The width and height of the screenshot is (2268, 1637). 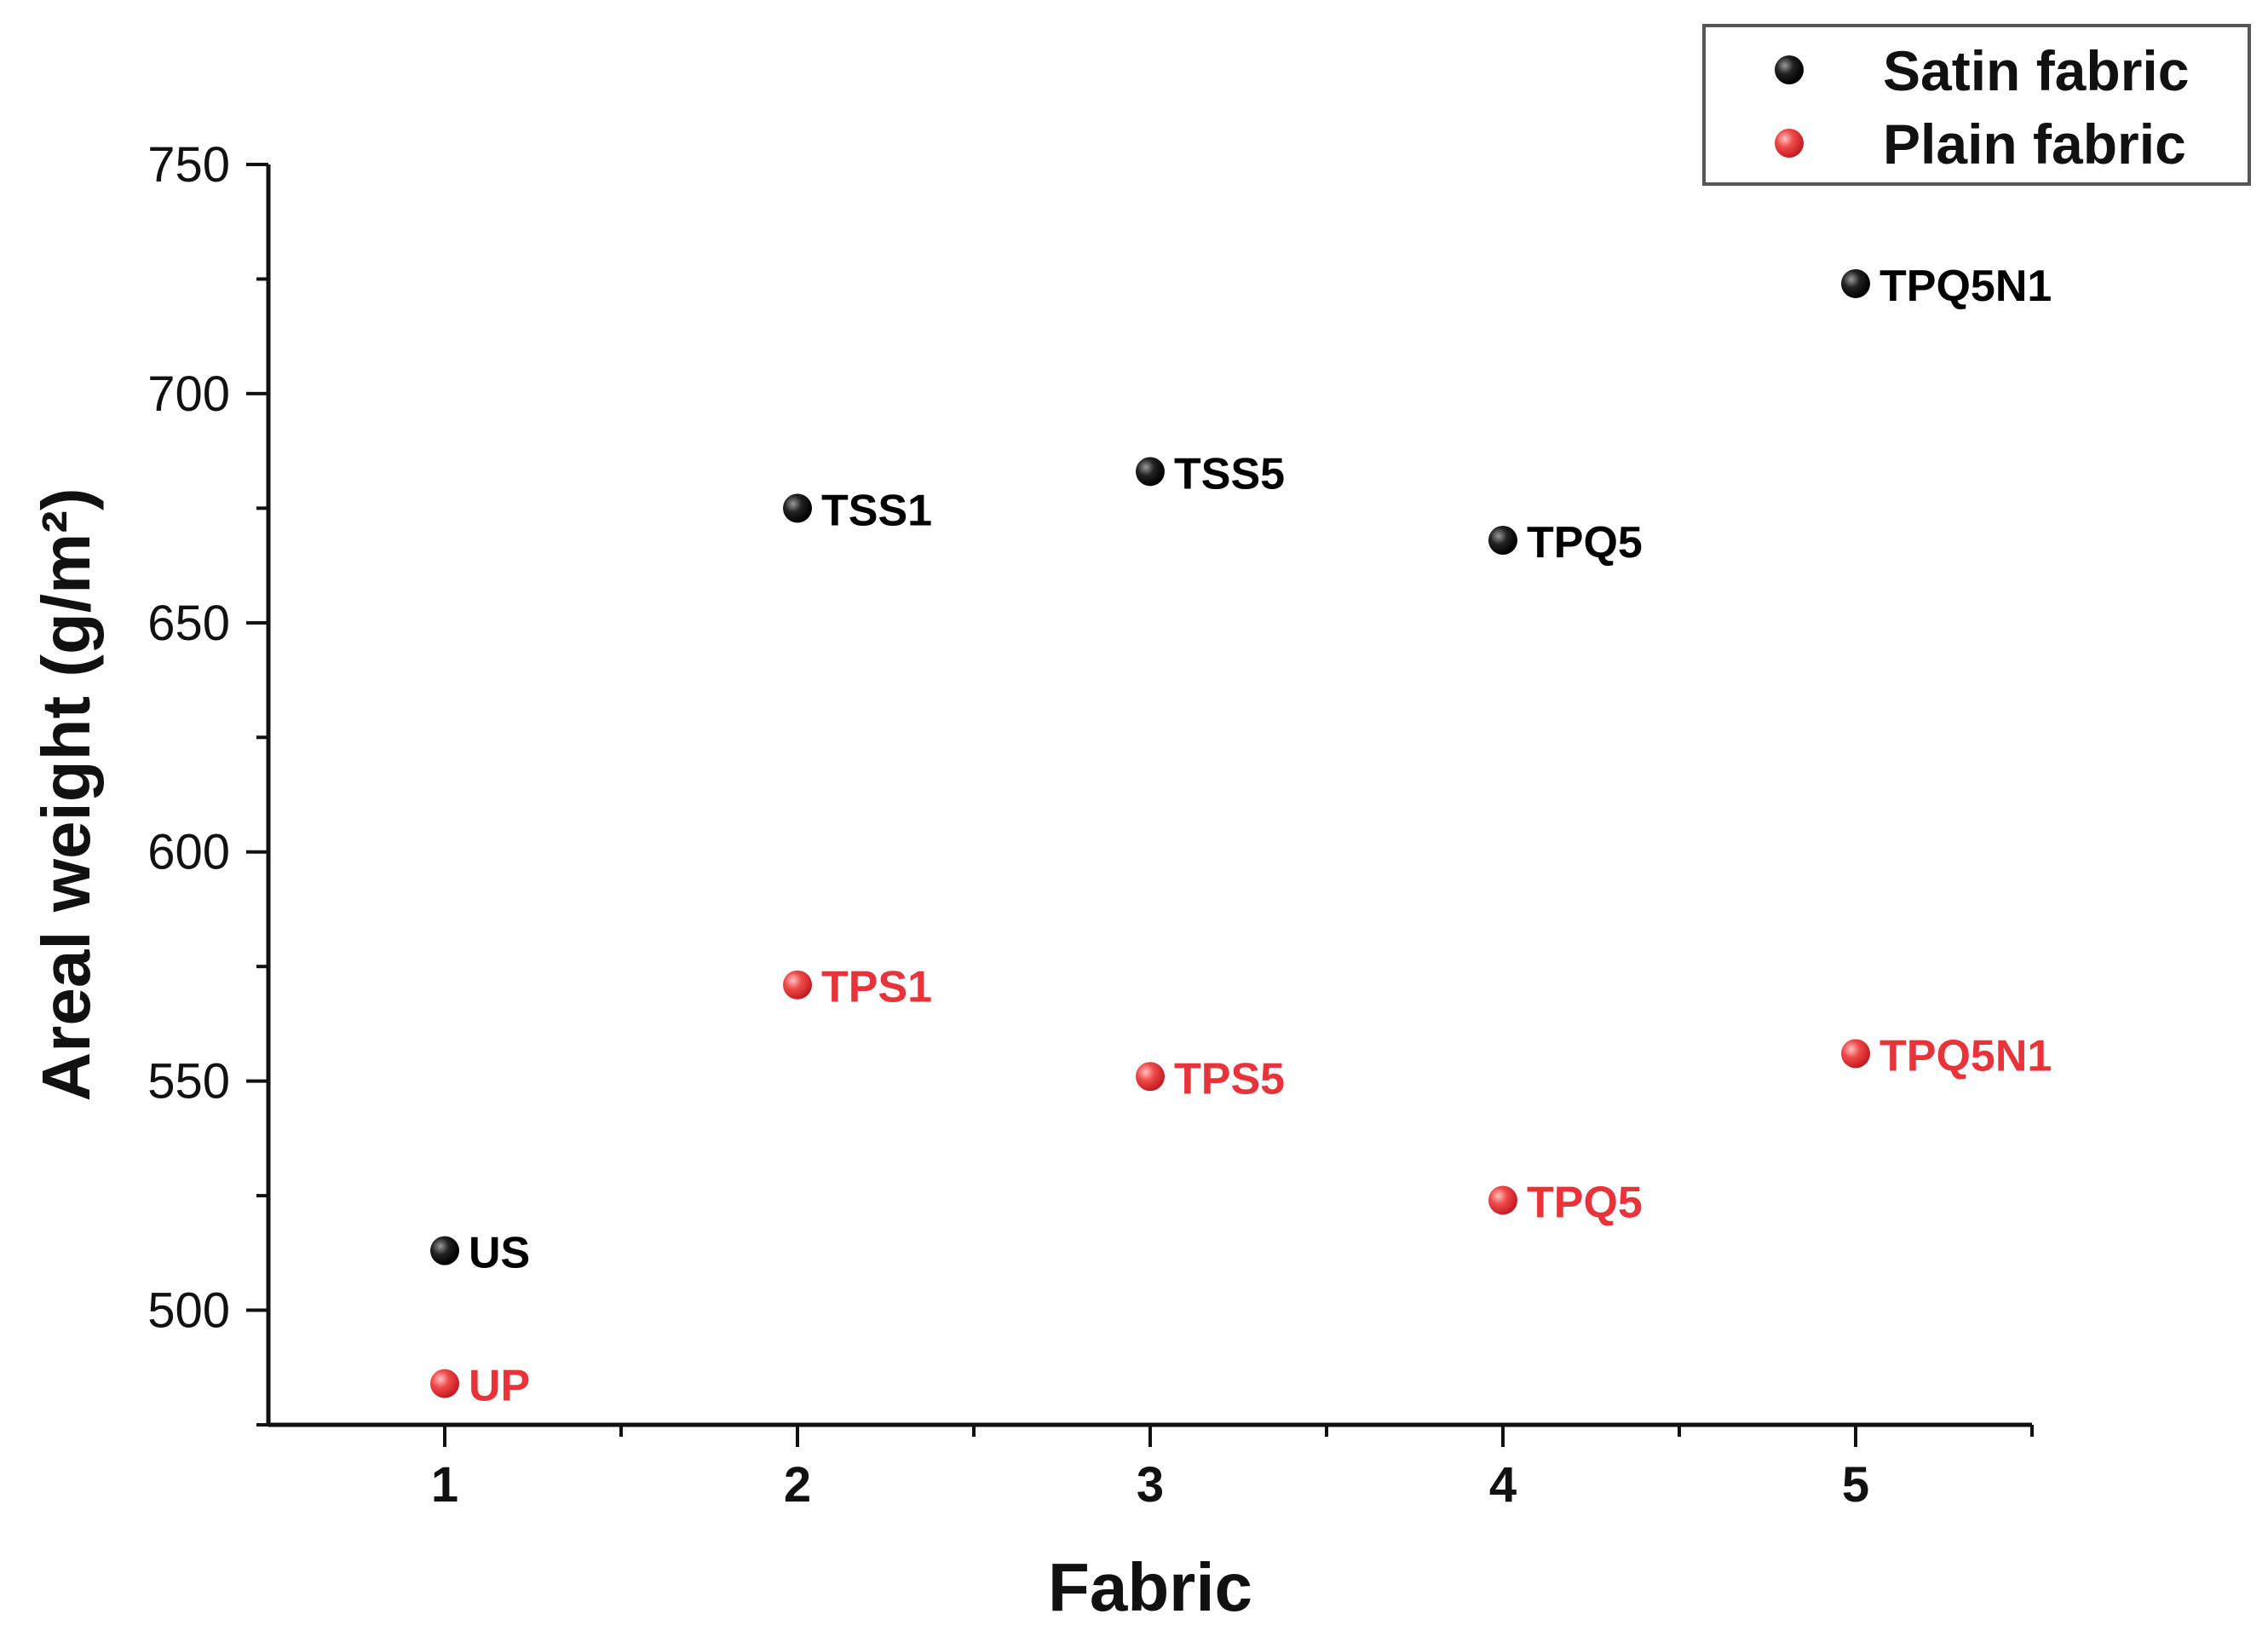 What do you see at coordinates (499, 1386) in the screenshot?
I see `data-label: UP` at bounding box center [499, 1386].